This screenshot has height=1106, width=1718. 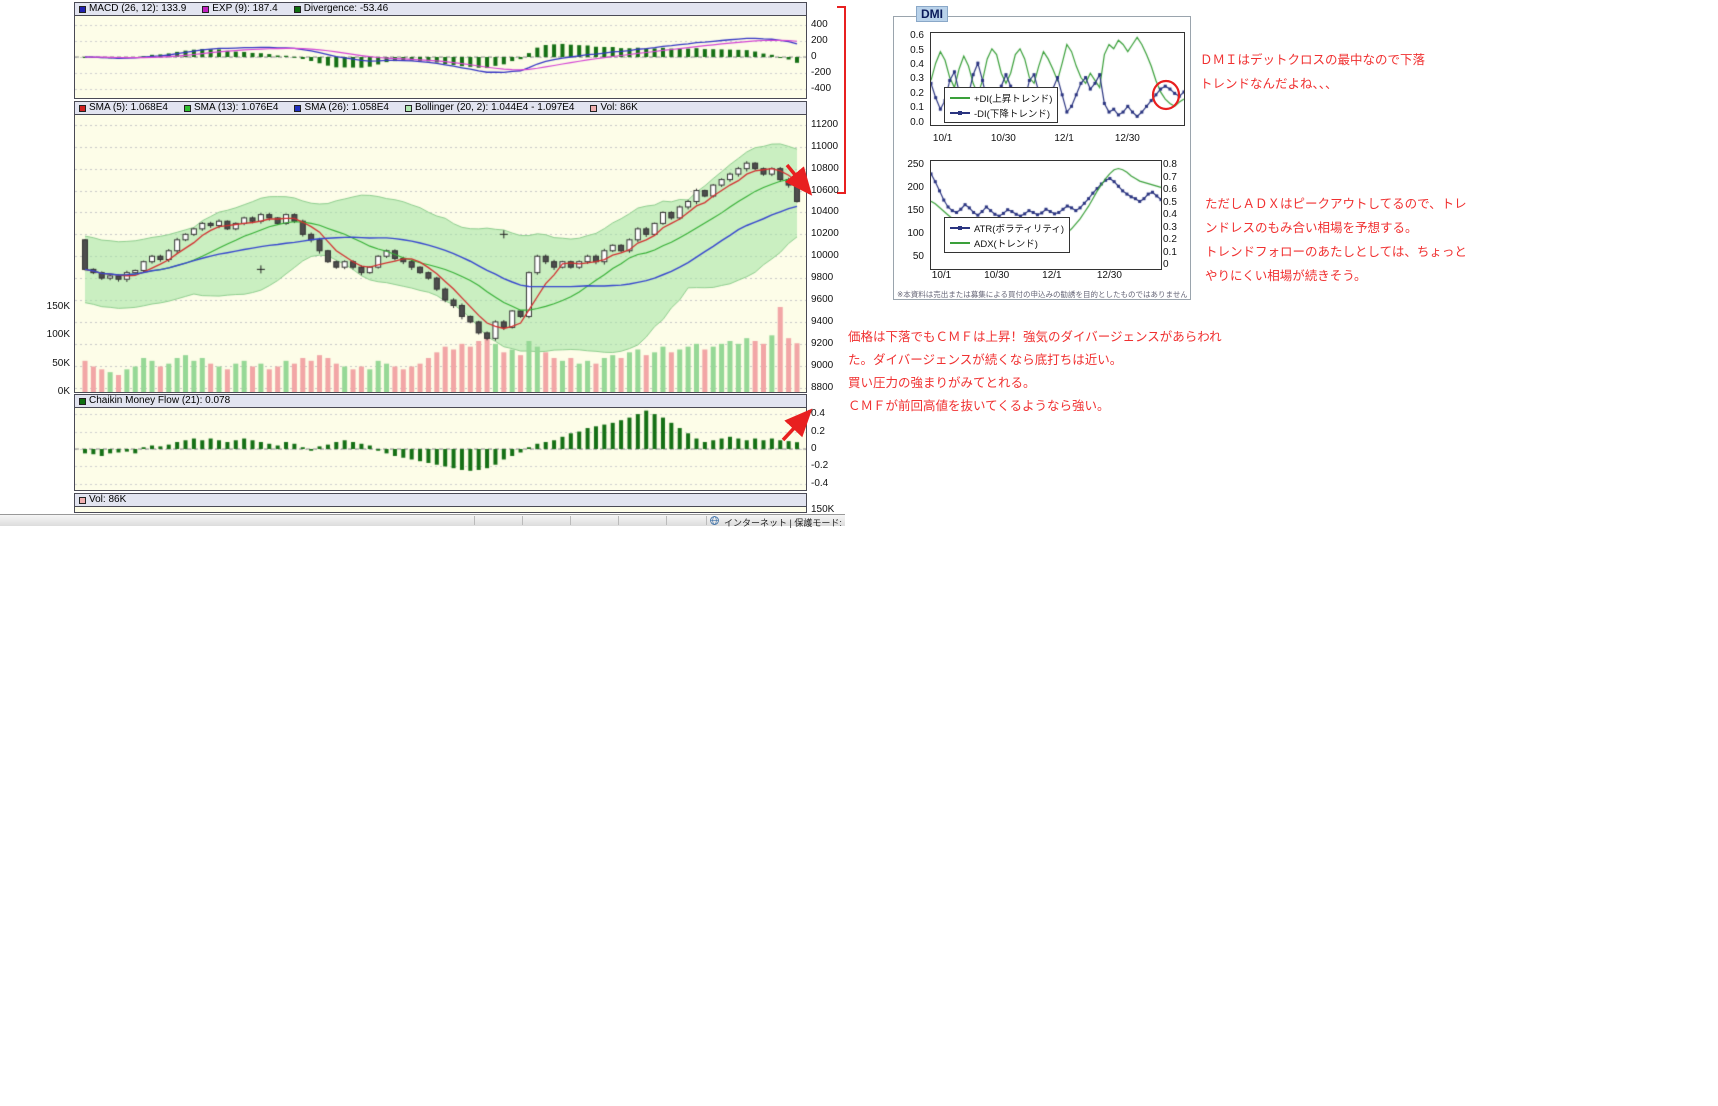 I want to click on legend-label: ADX(トレンド), so click(x=1006, y=244).